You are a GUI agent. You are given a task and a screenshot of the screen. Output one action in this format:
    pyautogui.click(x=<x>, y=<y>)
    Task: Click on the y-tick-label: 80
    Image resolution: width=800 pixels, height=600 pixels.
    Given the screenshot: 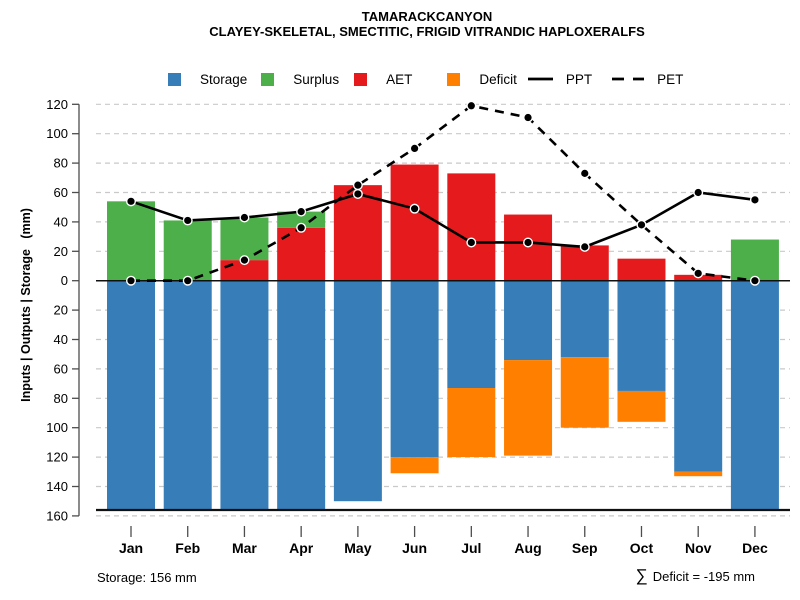 What is the action you would take?
    pyautogui.click(x=61, y=398)
    